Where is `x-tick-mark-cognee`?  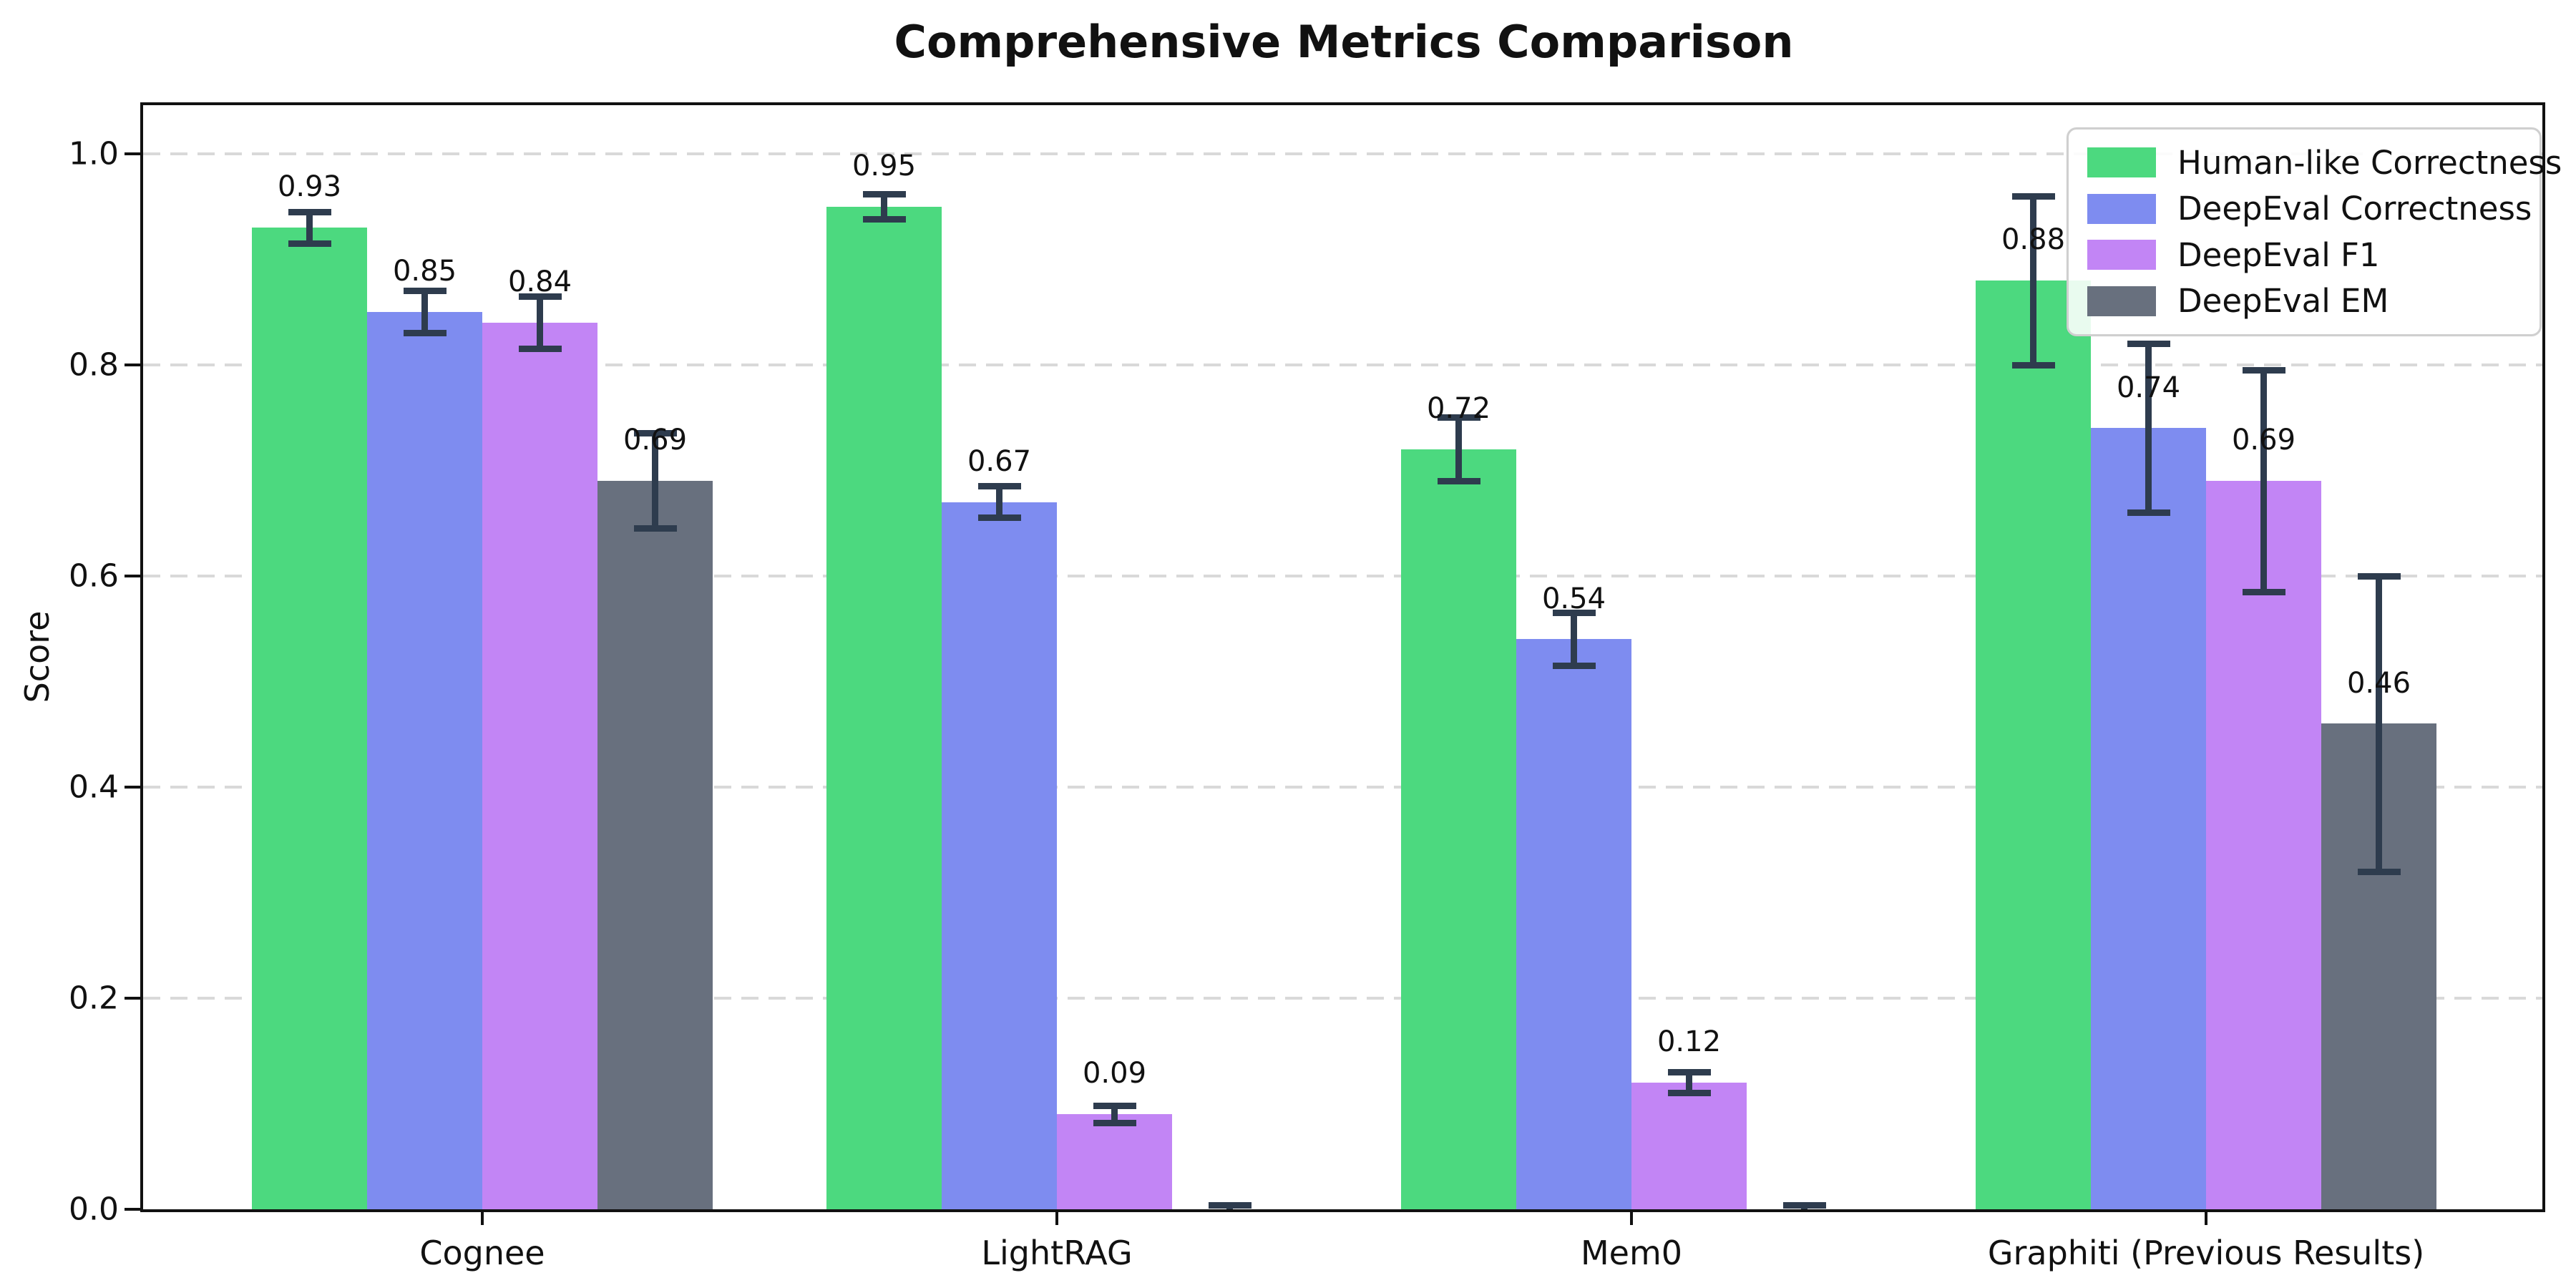 x-tick-mark-cognee is located at coordinates (482, 1217).